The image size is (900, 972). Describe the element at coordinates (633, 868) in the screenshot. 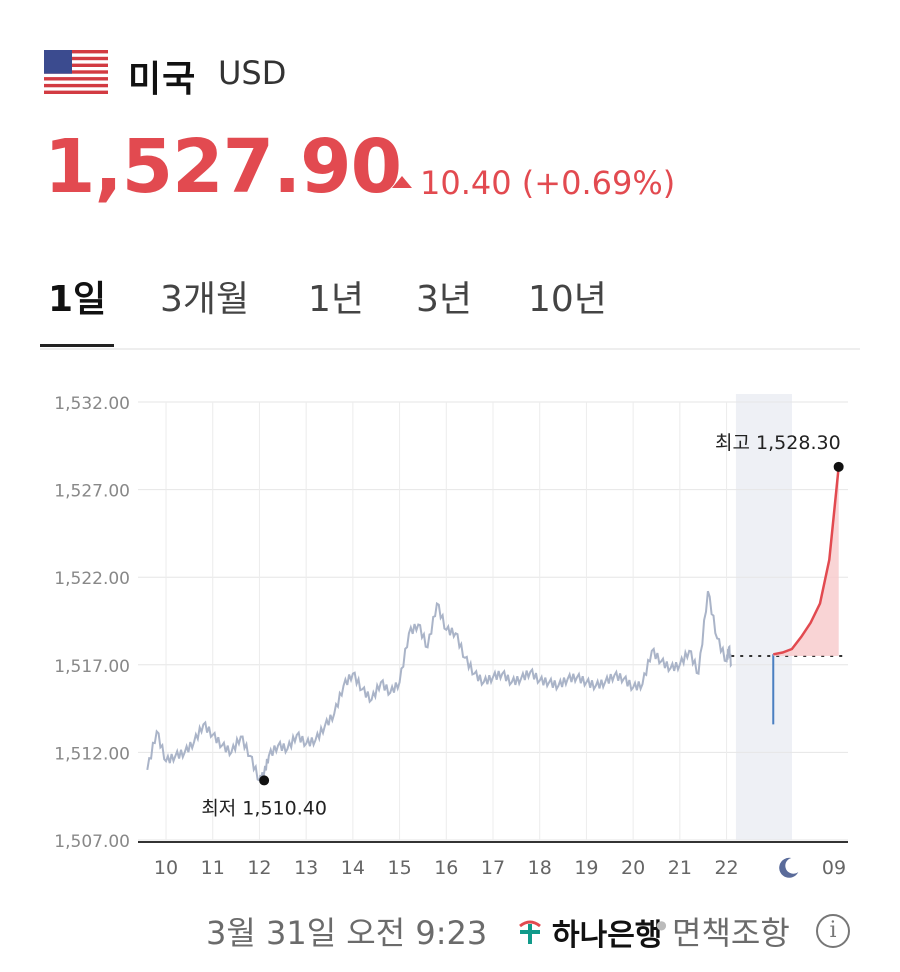

I see `x-tick-label: 20` at that location.